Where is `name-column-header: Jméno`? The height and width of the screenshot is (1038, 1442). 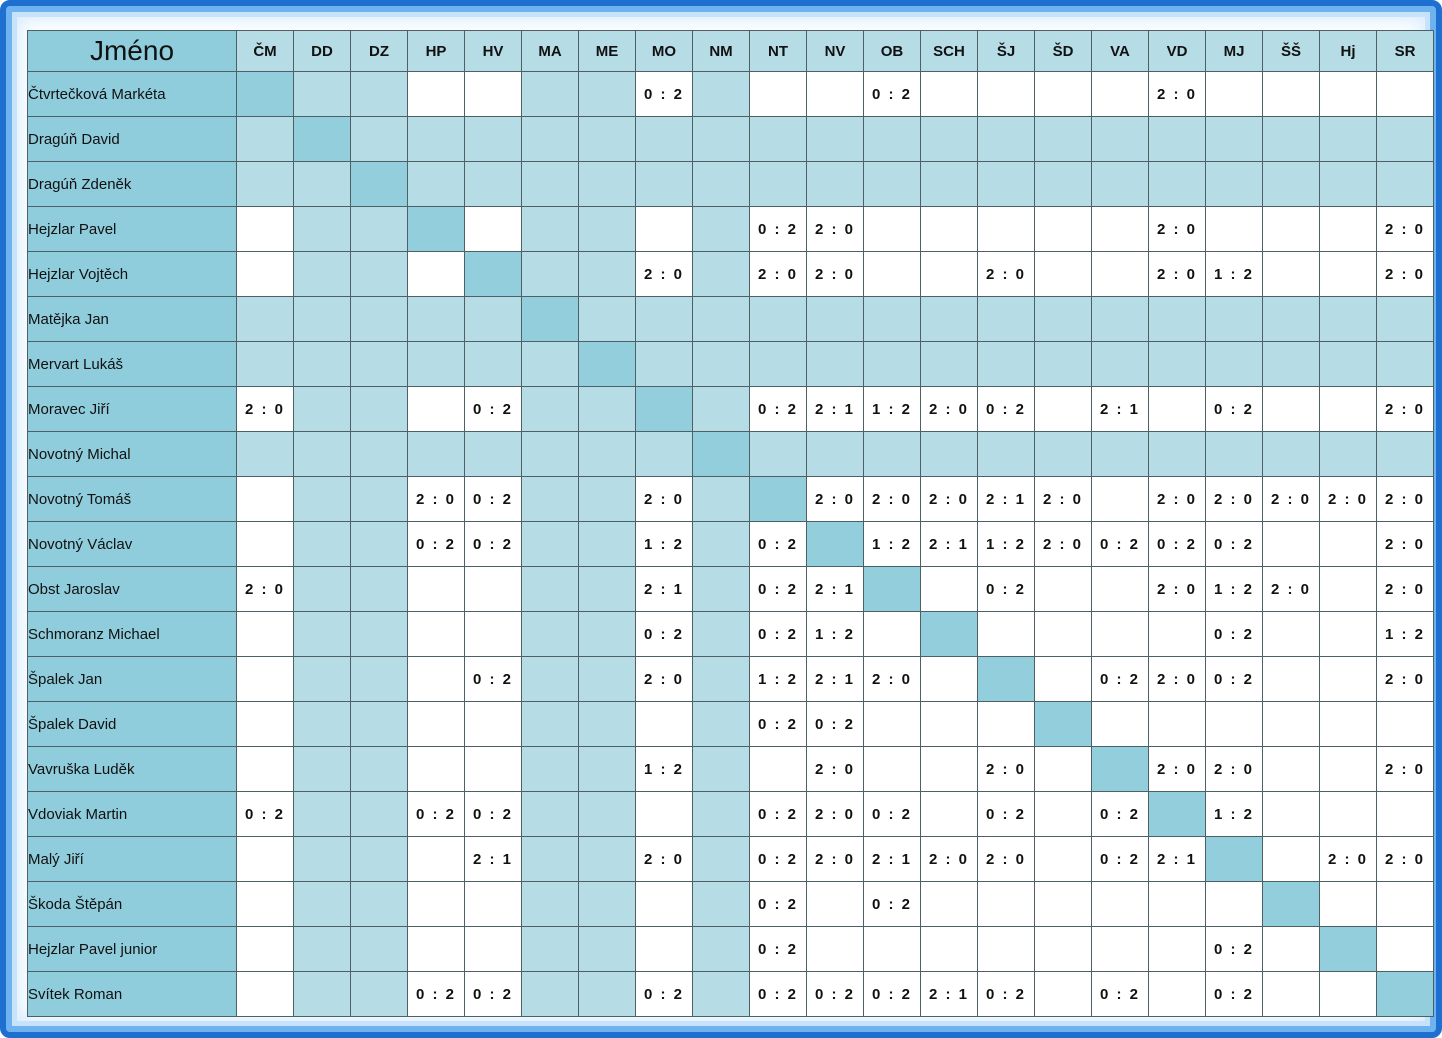
name-column-header: Jméno is located at coordinates (132, 51).